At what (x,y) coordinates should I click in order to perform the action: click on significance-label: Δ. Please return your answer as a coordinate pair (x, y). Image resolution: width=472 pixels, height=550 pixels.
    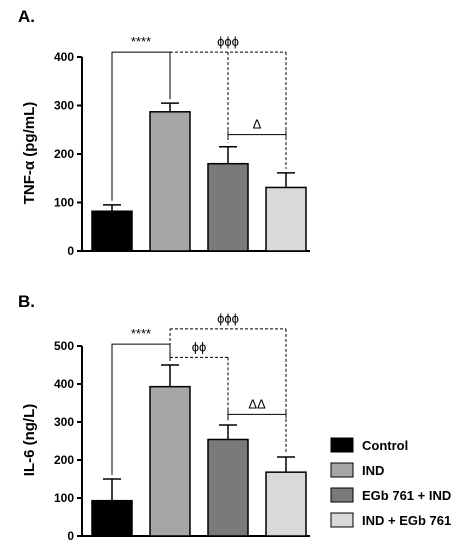
    Looking at the image, I should click on (257, 124).